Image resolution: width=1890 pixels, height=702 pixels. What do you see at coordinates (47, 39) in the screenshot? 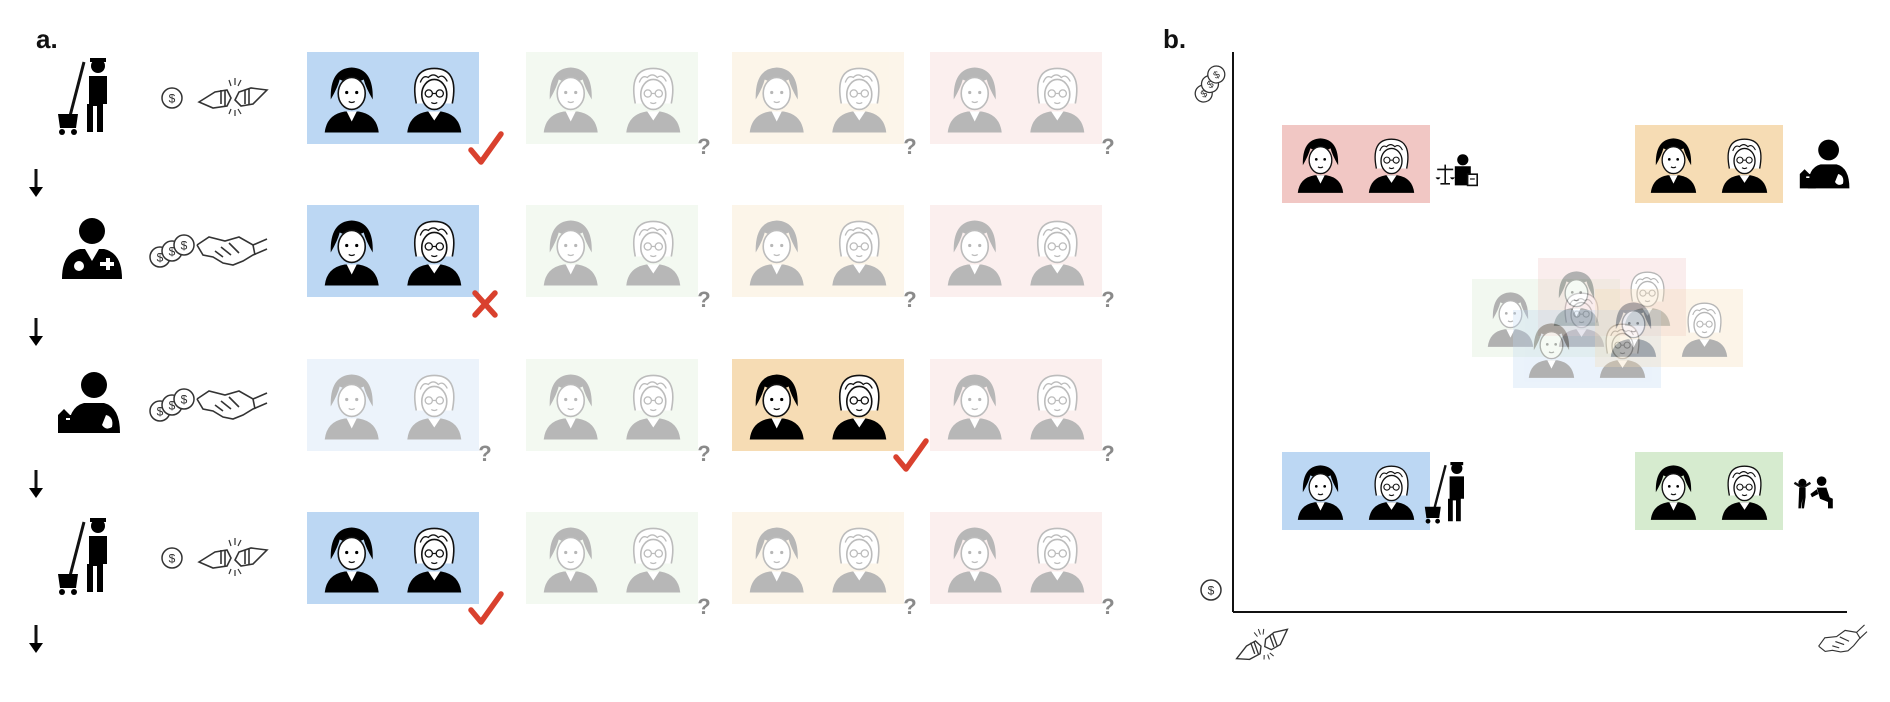
I see `panel-a-label: a.` at bounding box center [47, 39].